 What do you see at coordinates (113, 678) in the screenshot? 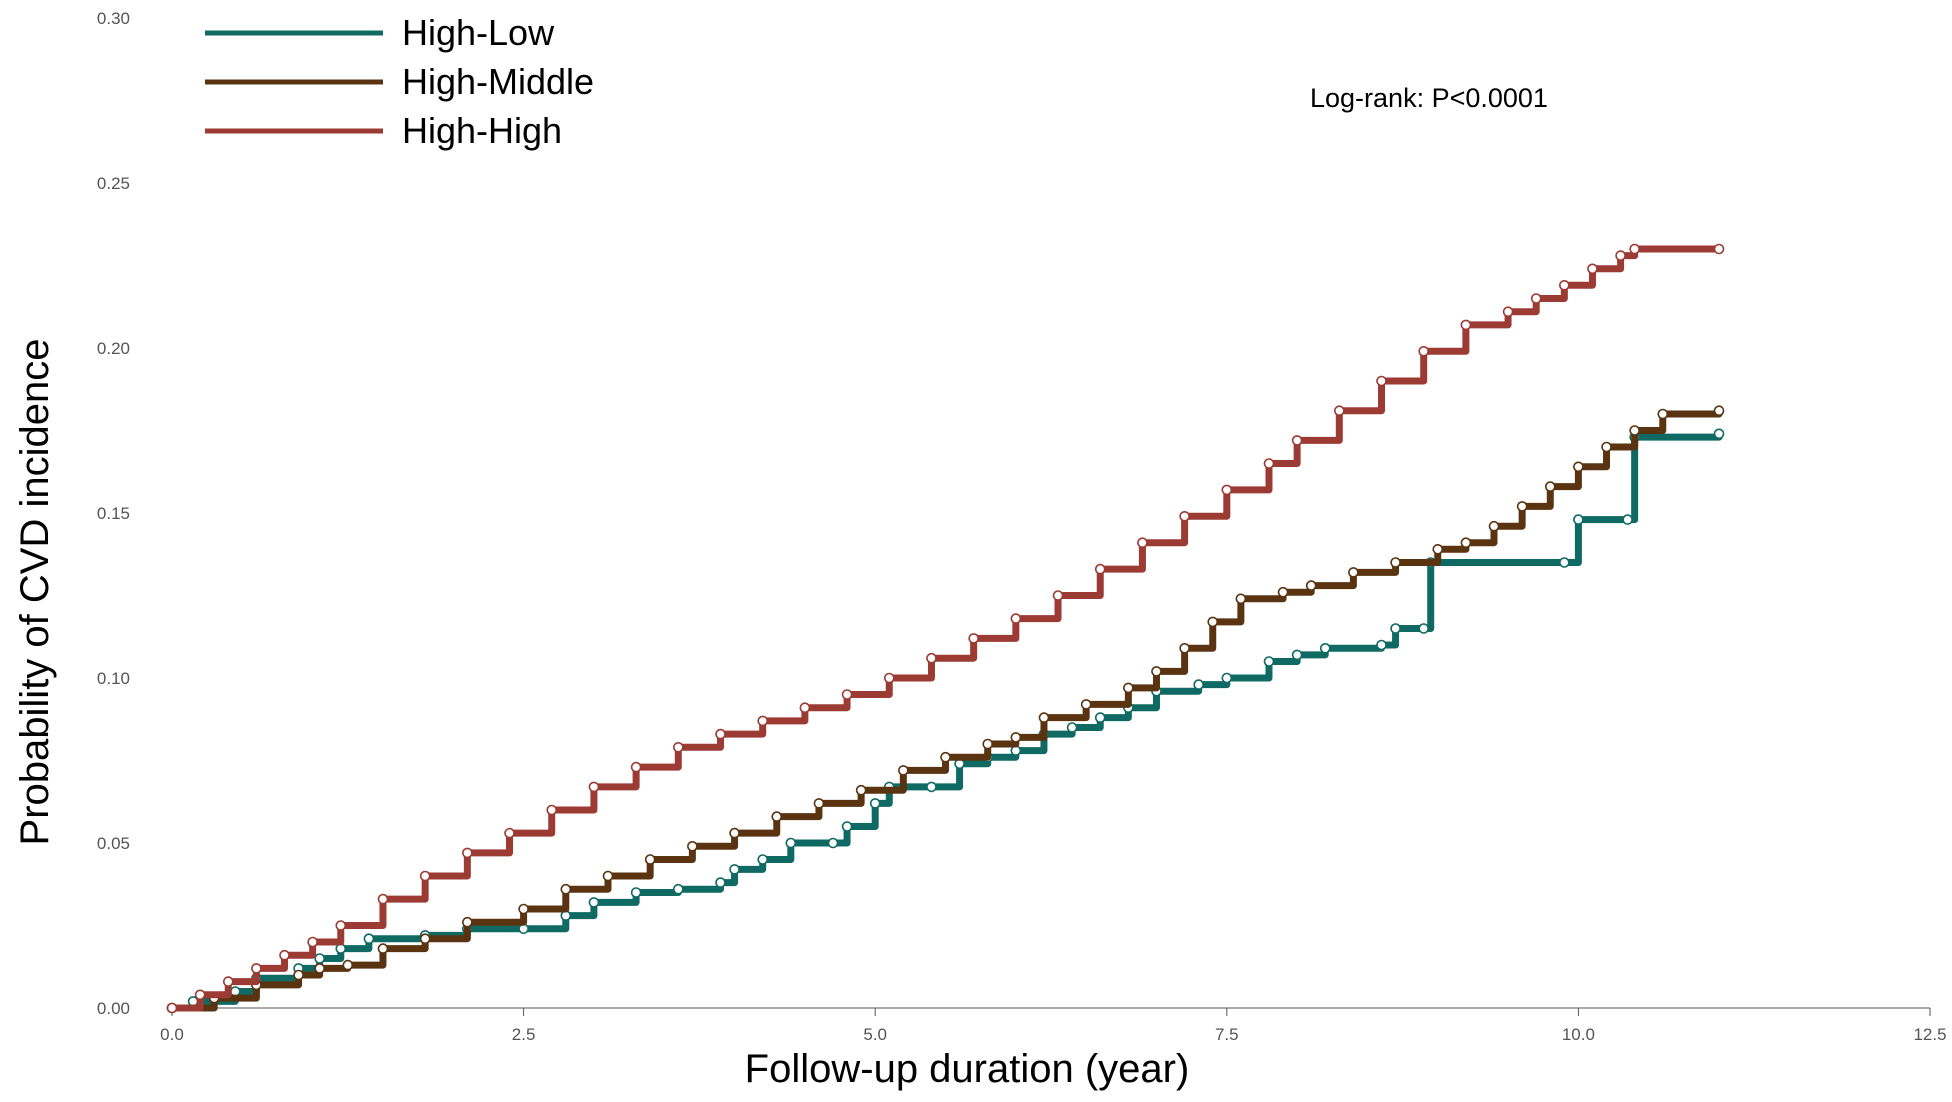
I see `y-tick-label: 0.10` at bounding box center [113, 678].